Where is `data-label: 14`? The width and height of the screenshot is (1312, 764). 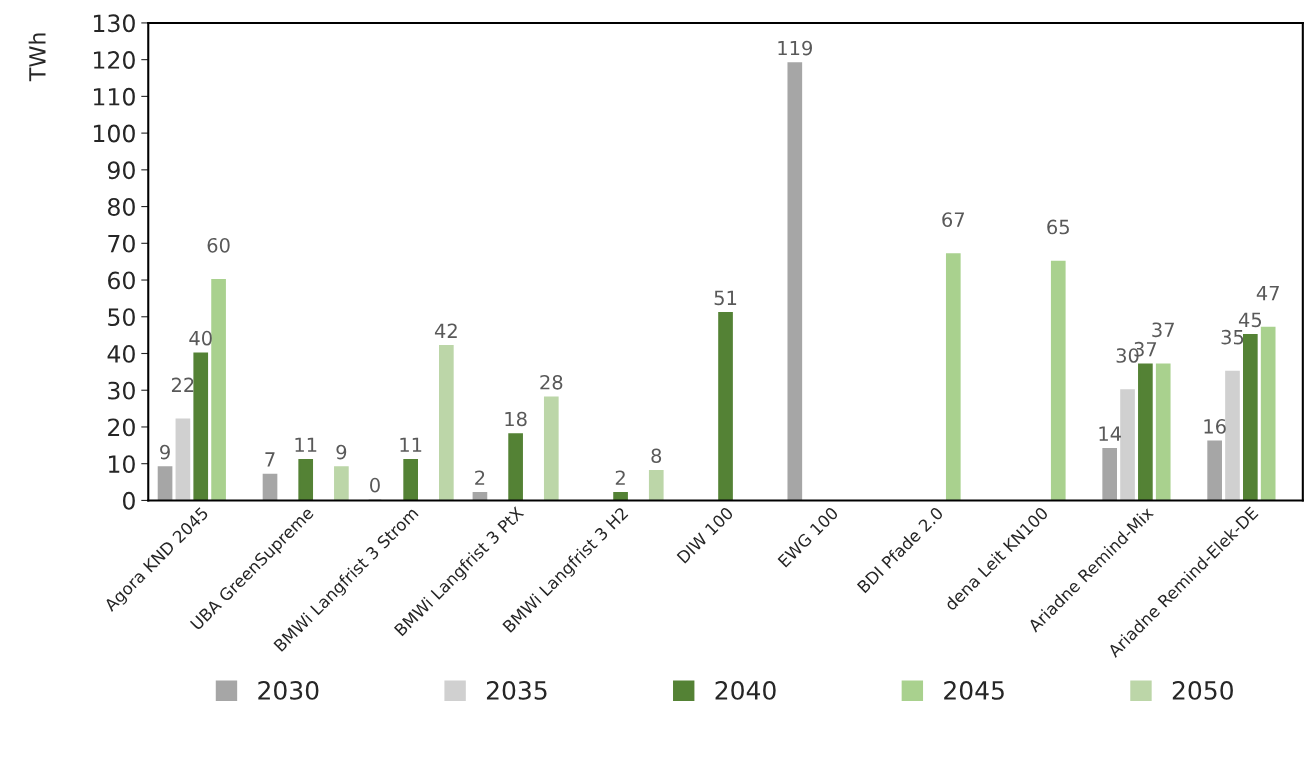 data-label: 14 is located at coordinates (1110, 433).